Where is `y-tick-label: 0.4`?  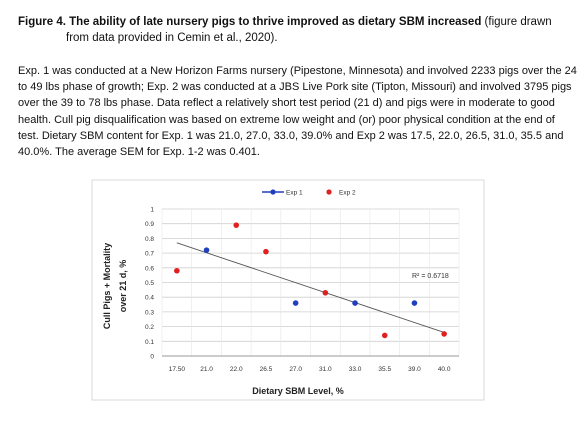 y-tick-label: 0.4 is located at coordinates (149, 298).